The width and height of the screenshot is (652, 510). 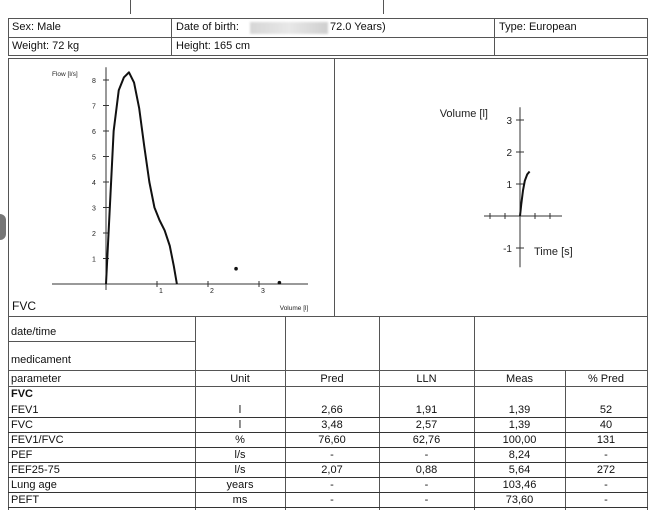 I want to click on col-header-lln: LLN, so click(x=426, y=379).